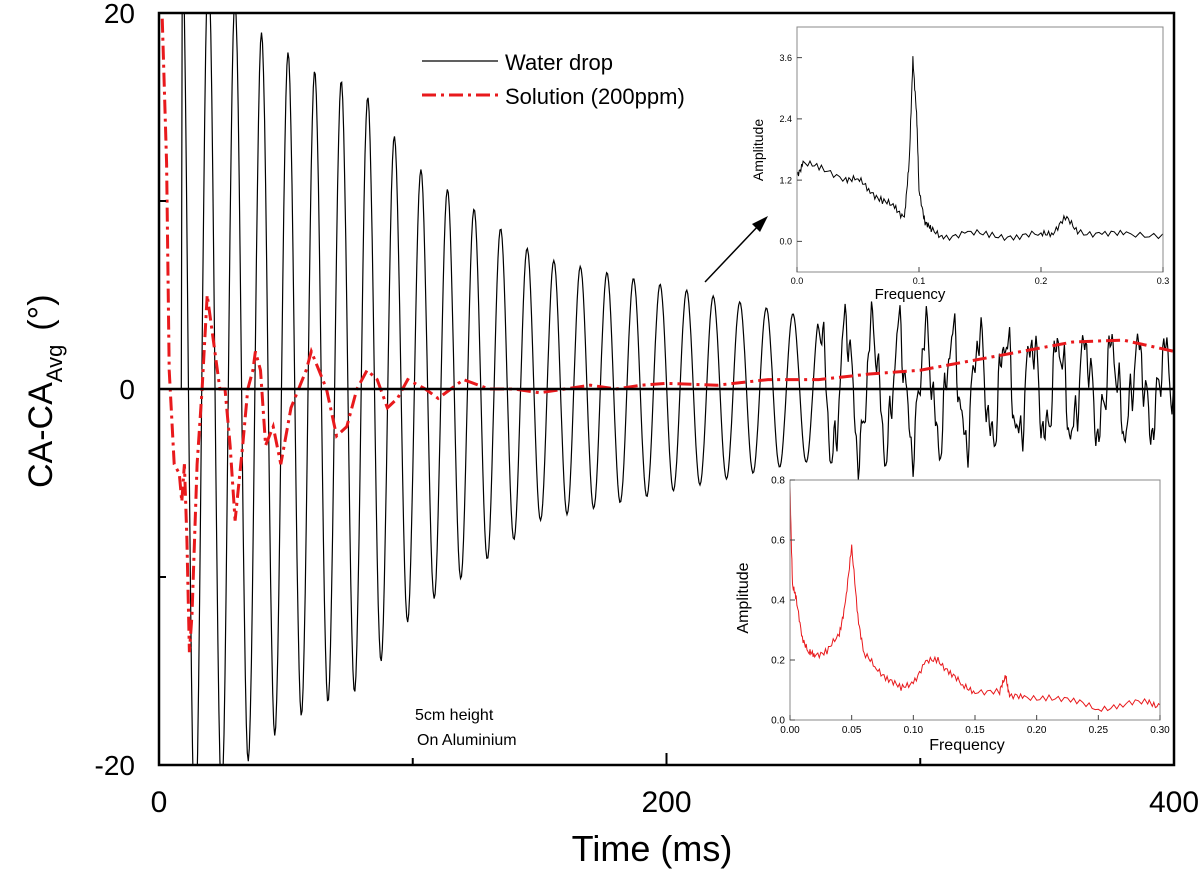 This screenshot has width=1200, height=871. What do you see at coordinates (666, 802) in the screenshot?
I see `x-tick-label: 200` at bounding box center [666, 802].